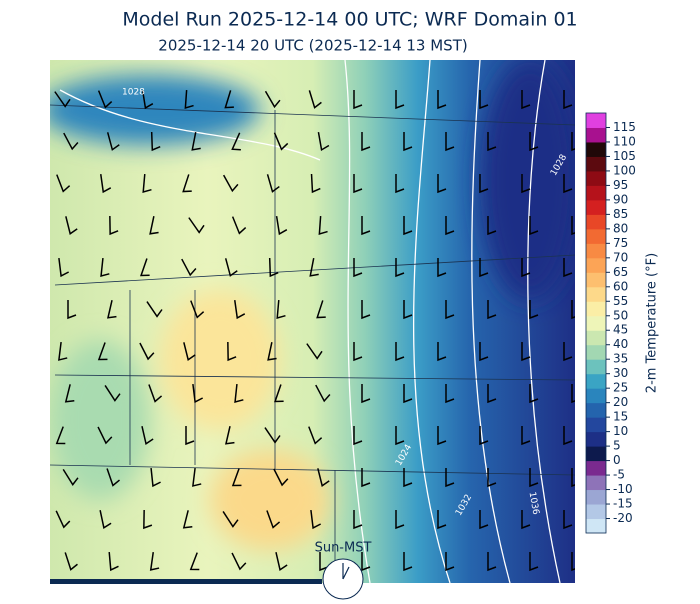  I want to click on colorbar-tick-label: 75, so click(620, 243).